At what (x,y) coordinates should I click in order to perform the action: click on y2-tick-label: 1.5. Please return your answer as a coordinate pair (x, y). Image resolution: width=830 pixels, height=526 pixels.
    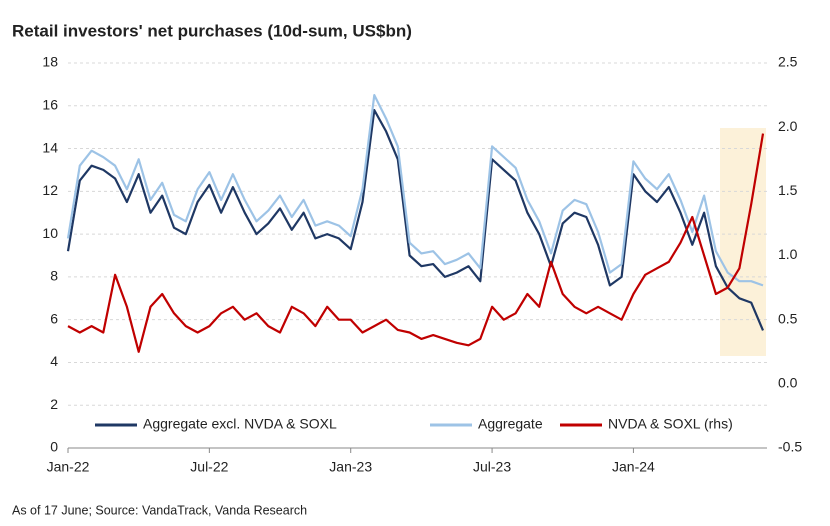
    Looking at the image, I should click on (788, 190).